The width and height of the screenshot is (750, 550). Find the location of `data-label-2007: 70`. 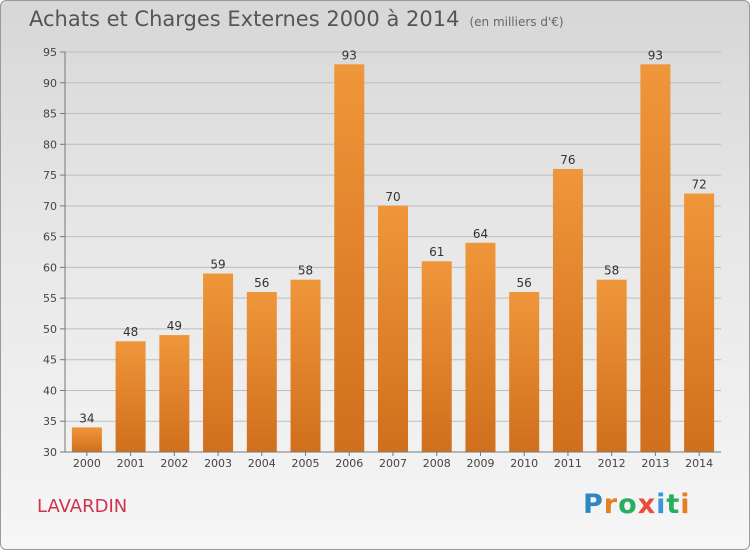

data-label-2007: 70 is located at coordinates (392, 197).